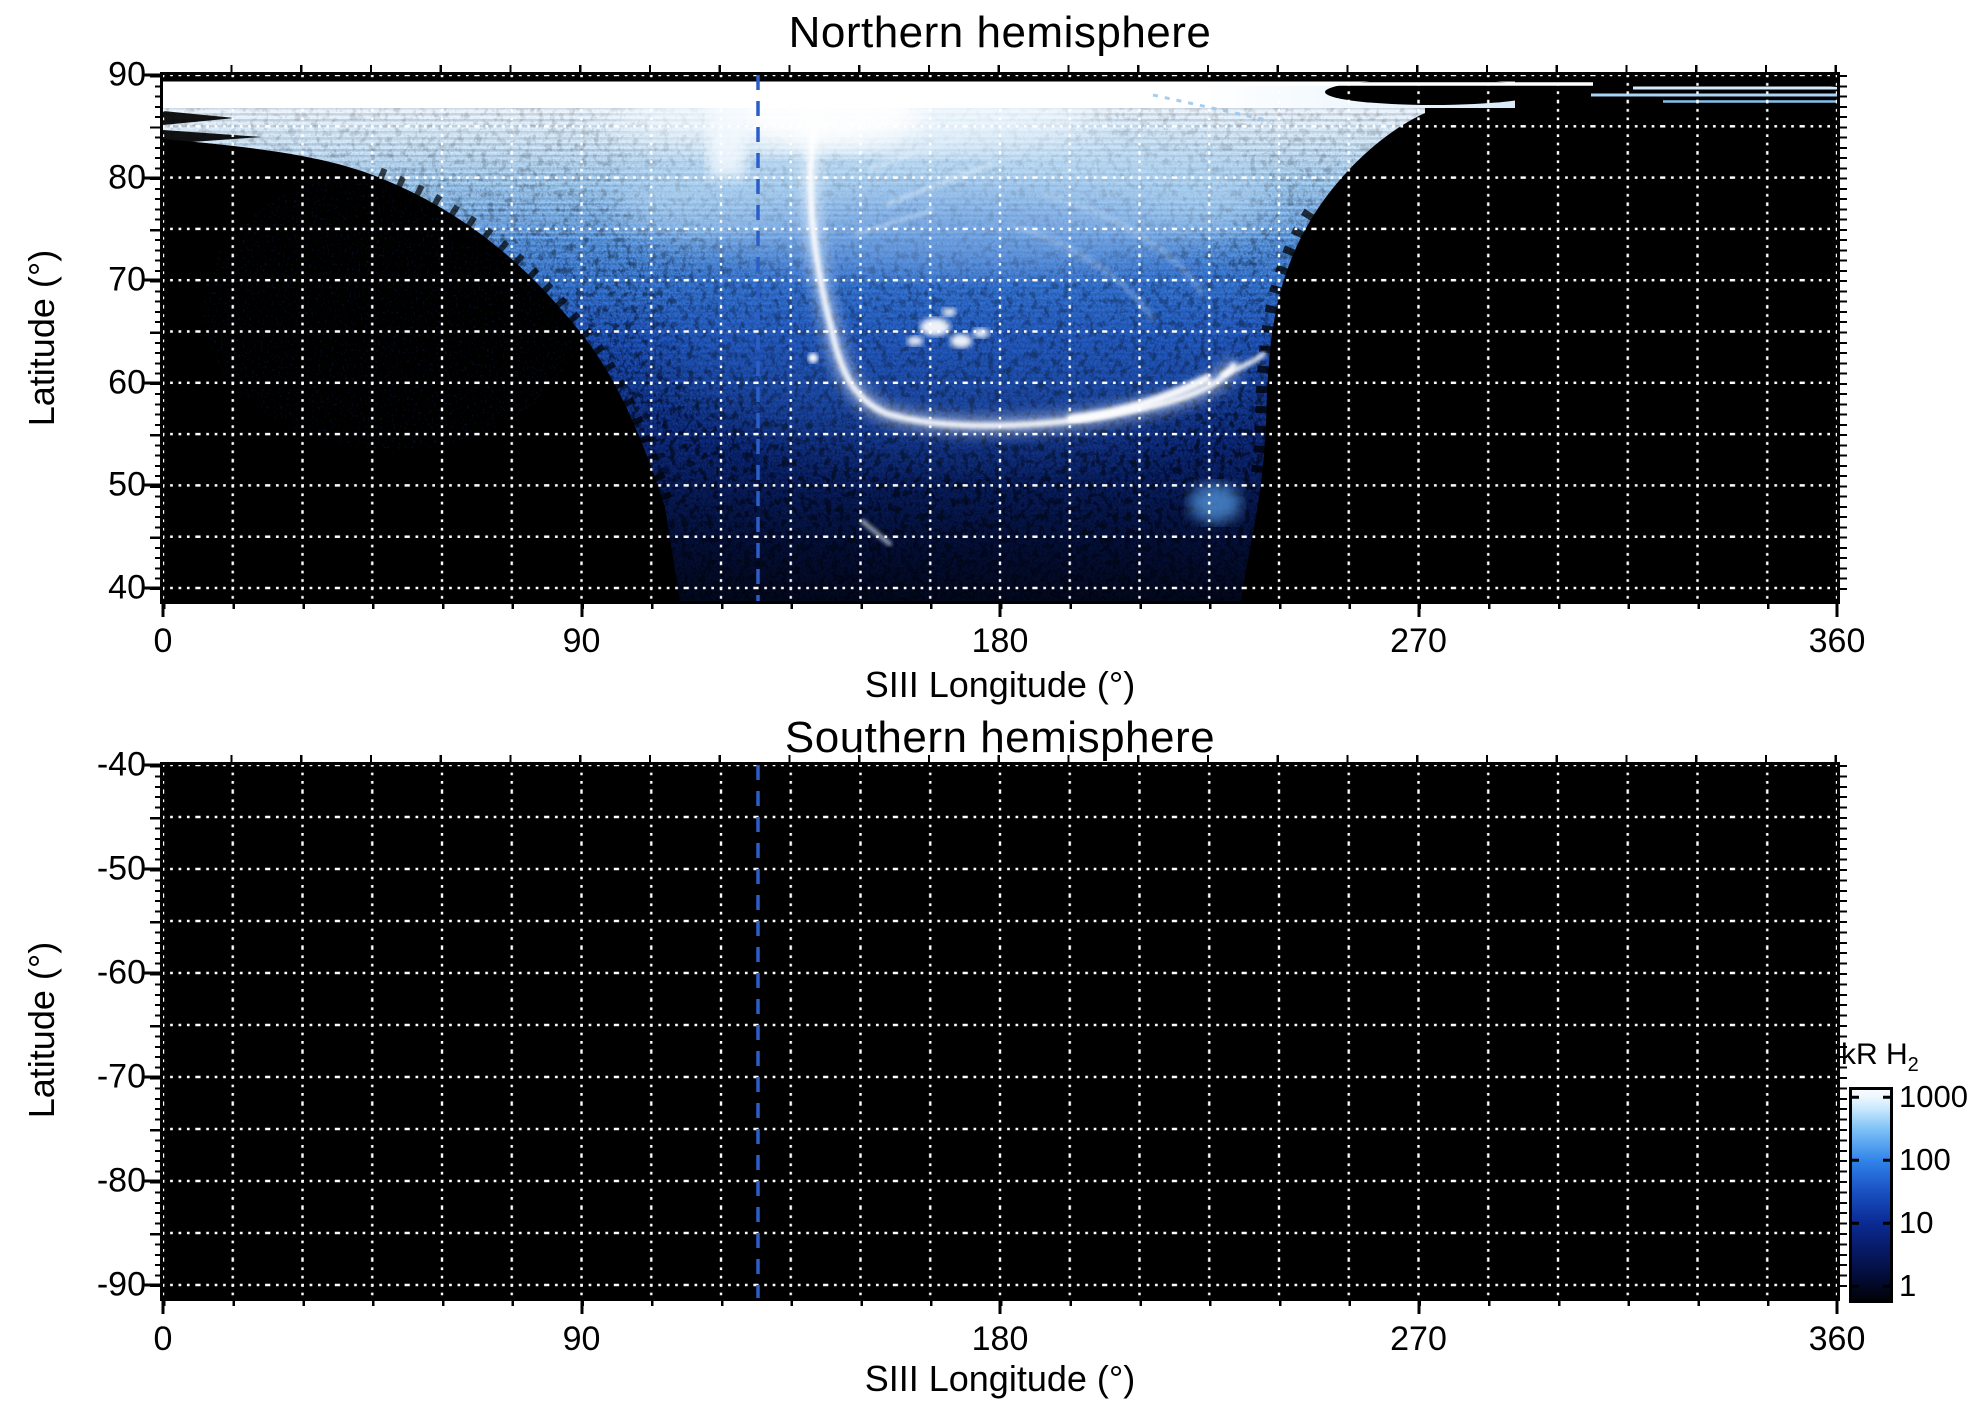 This screenshot has width=1983, height=1423. I want to click on south-ytick-label: -80, so click(121, 1180).